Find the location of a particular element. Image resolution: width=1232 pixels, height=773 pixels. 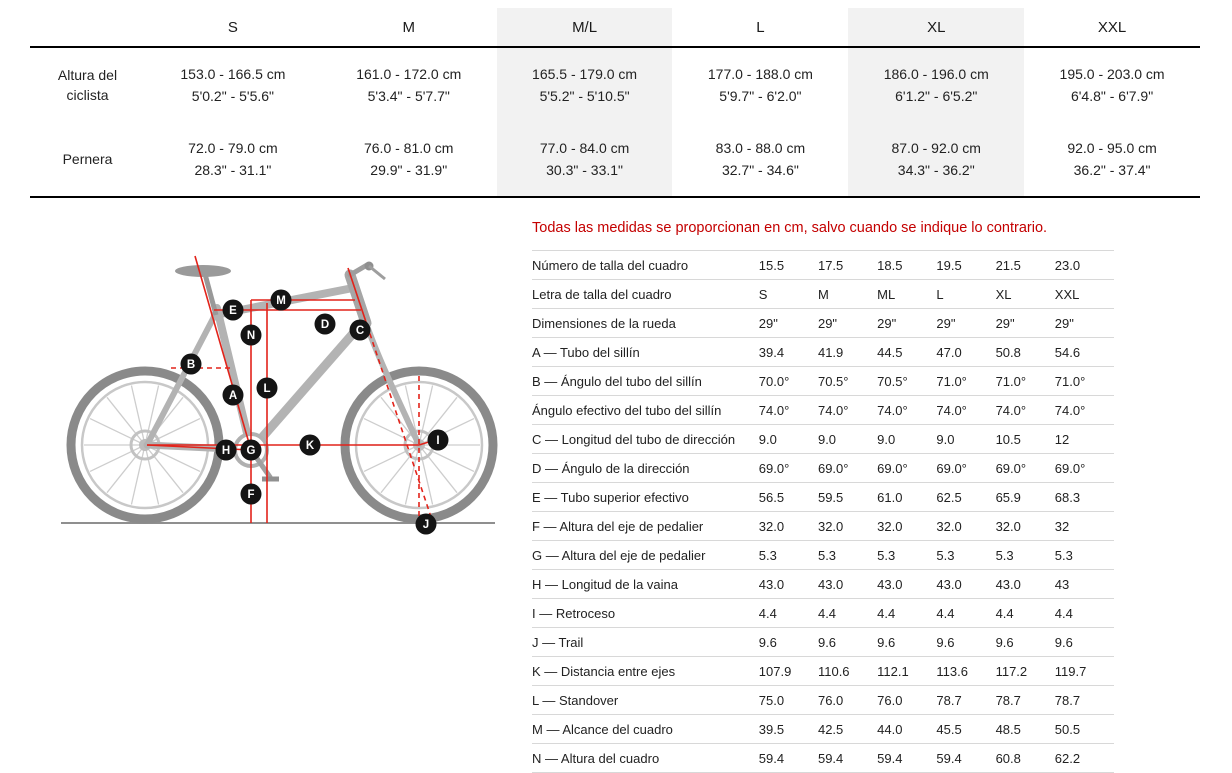

svg-text: L is located at coordinates (266, 389).